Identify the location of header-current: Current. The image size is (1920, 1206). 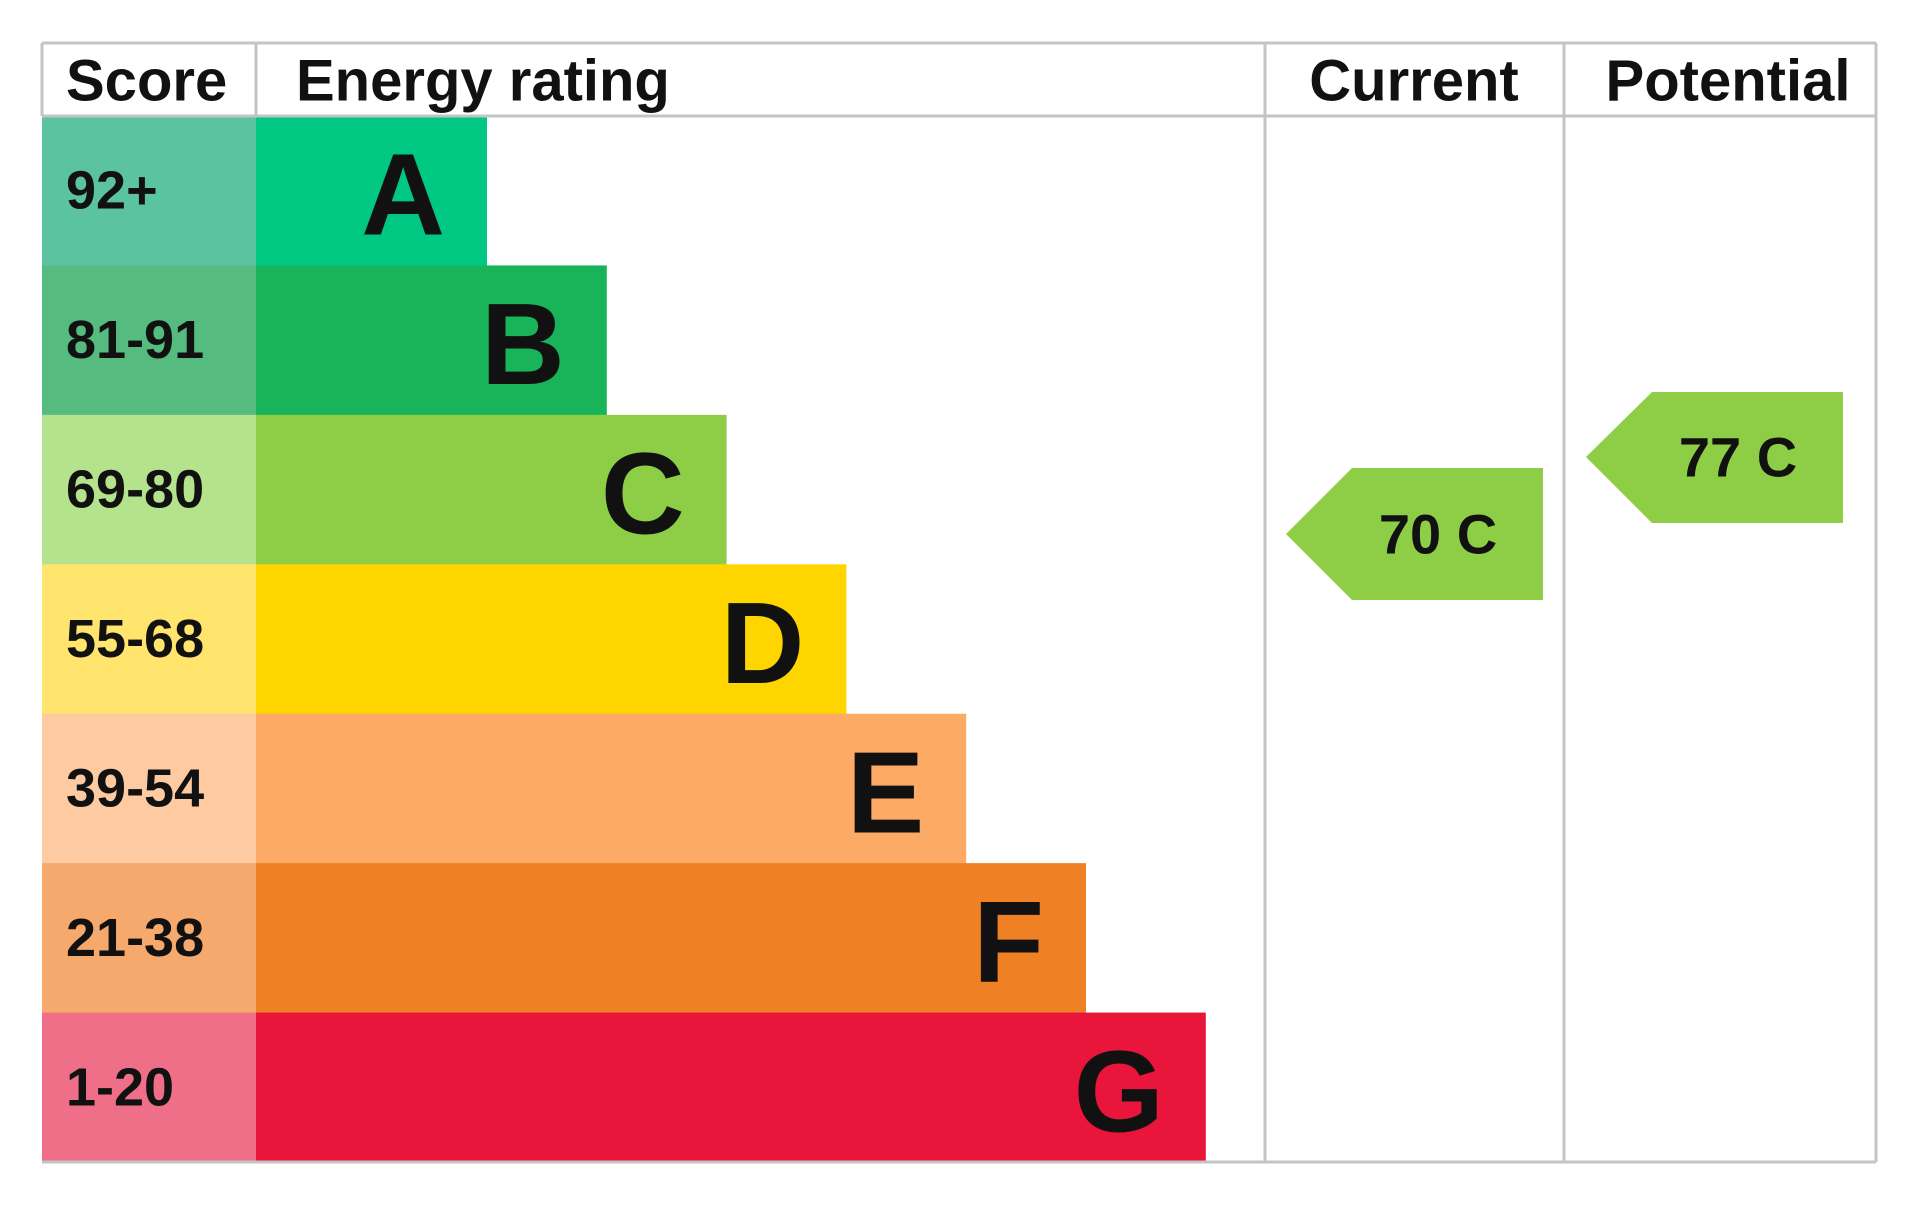
(1413, 81).